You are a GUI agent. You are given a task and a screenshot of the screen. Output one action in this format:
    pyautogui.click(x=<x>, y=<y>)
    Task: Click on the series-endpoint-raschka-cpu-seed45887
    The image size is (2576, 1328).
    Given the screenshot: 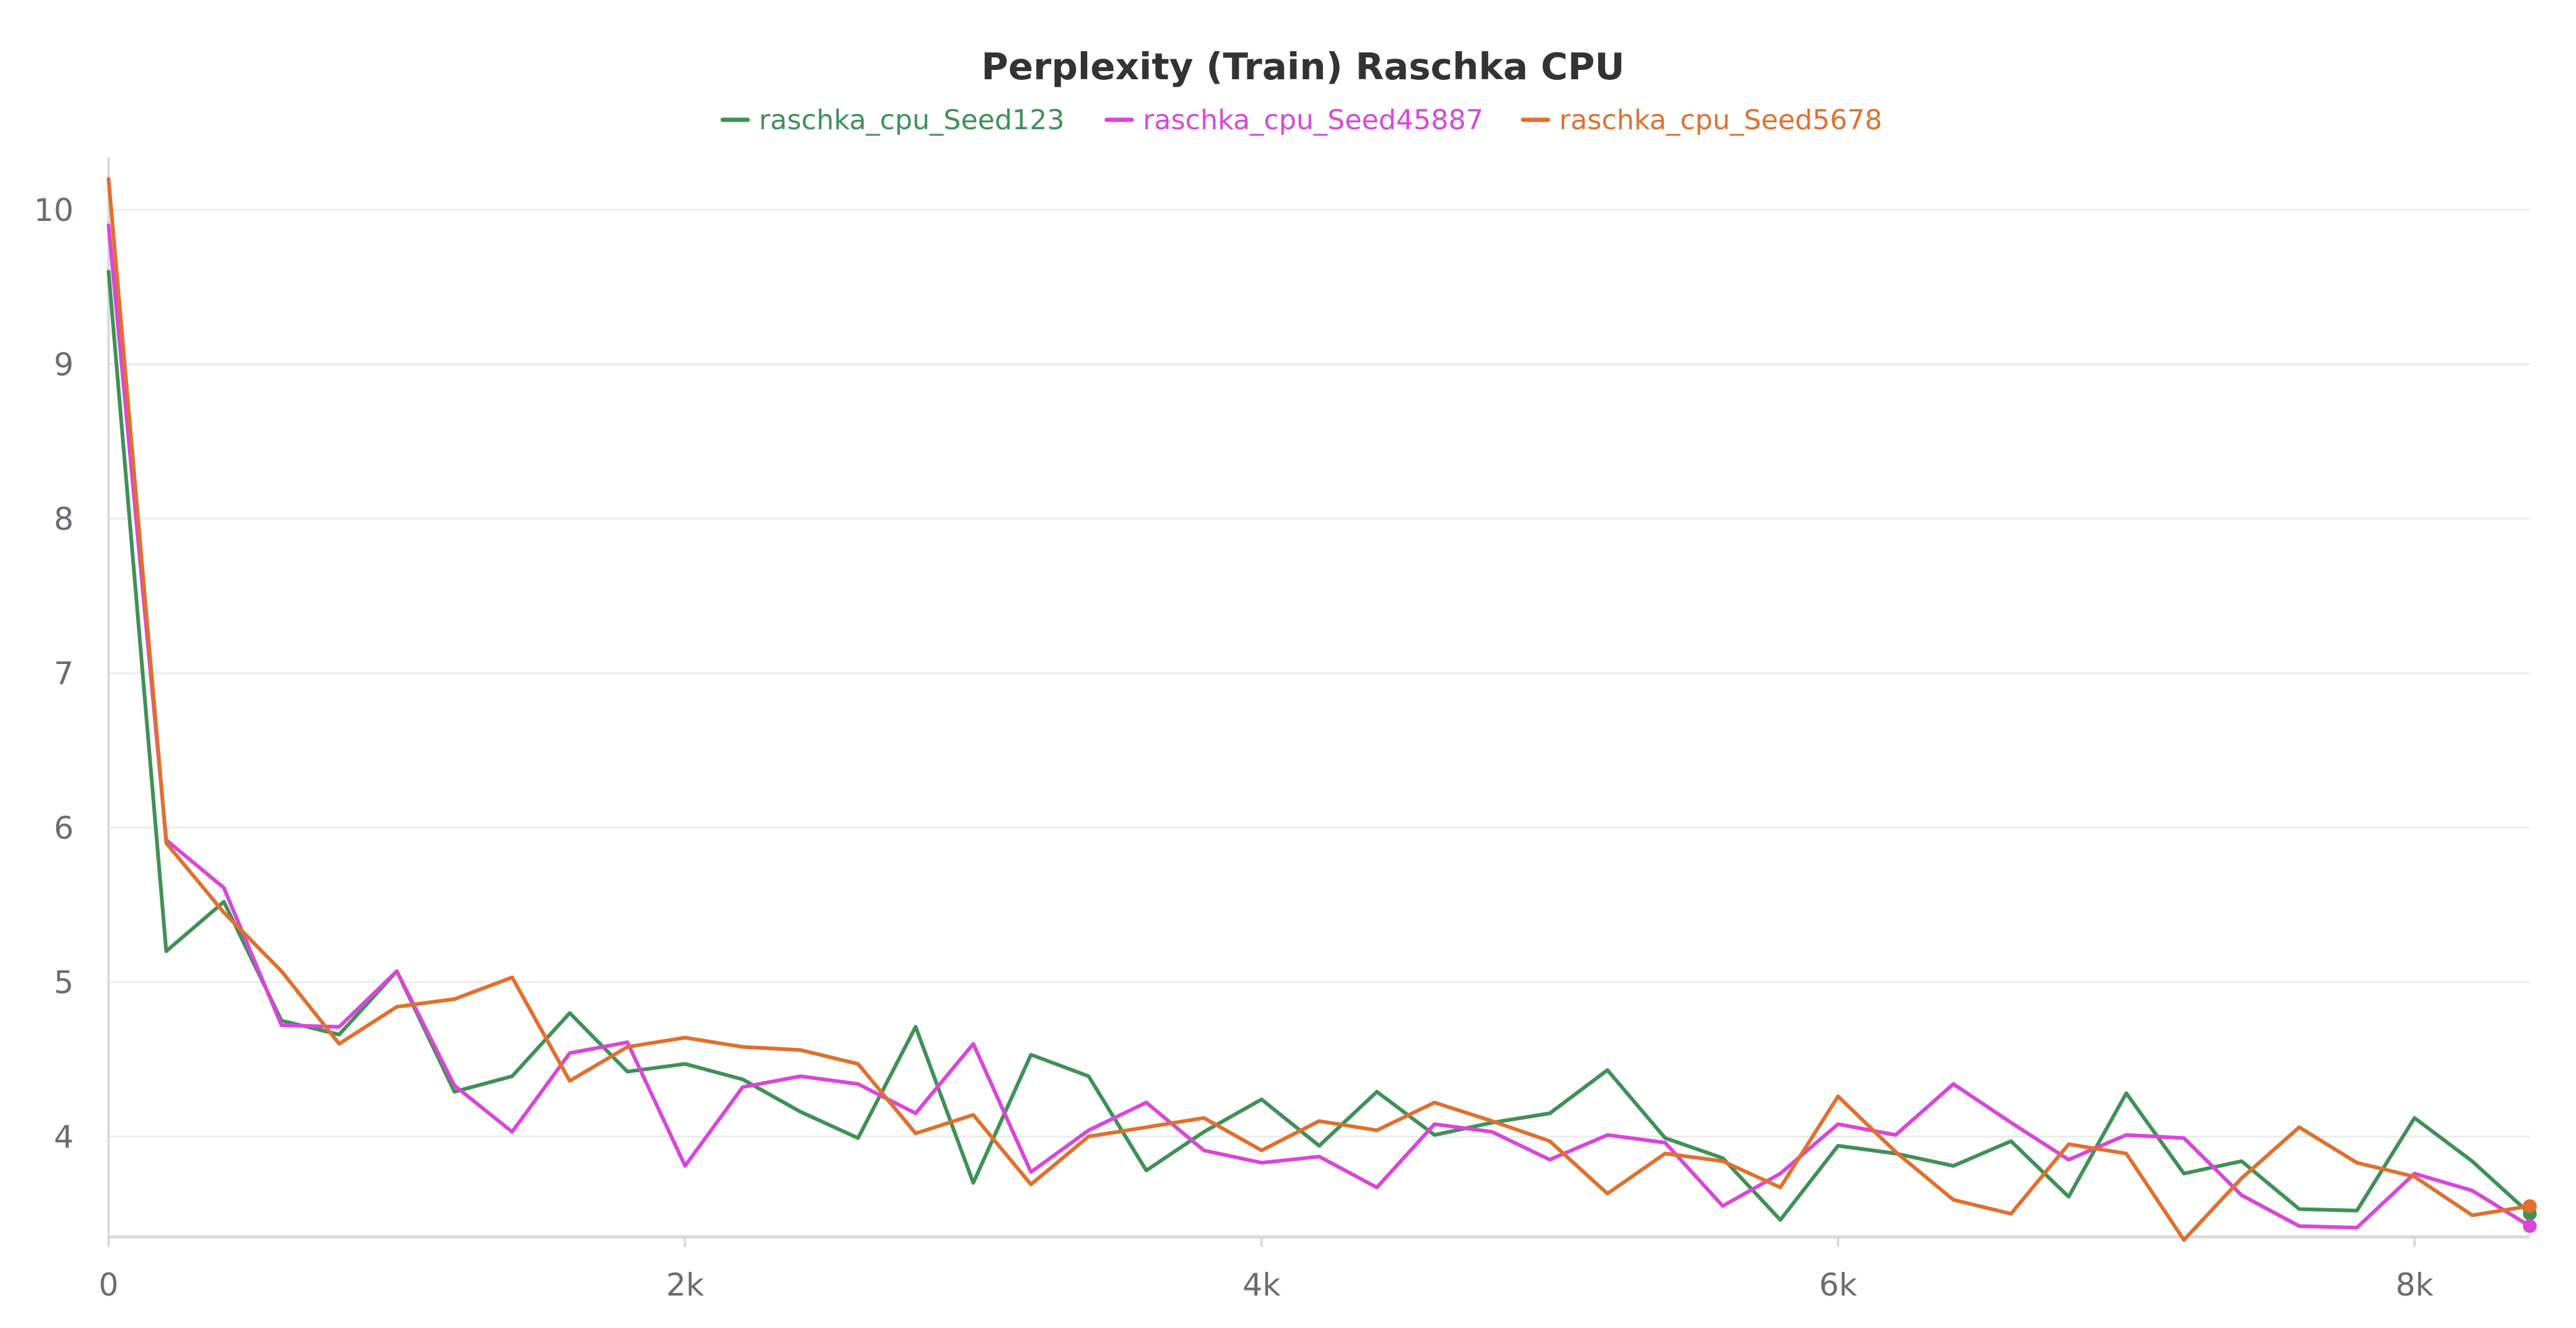 What is the action you would take?
    pyautogui.click(x=2530, y=1226)
    